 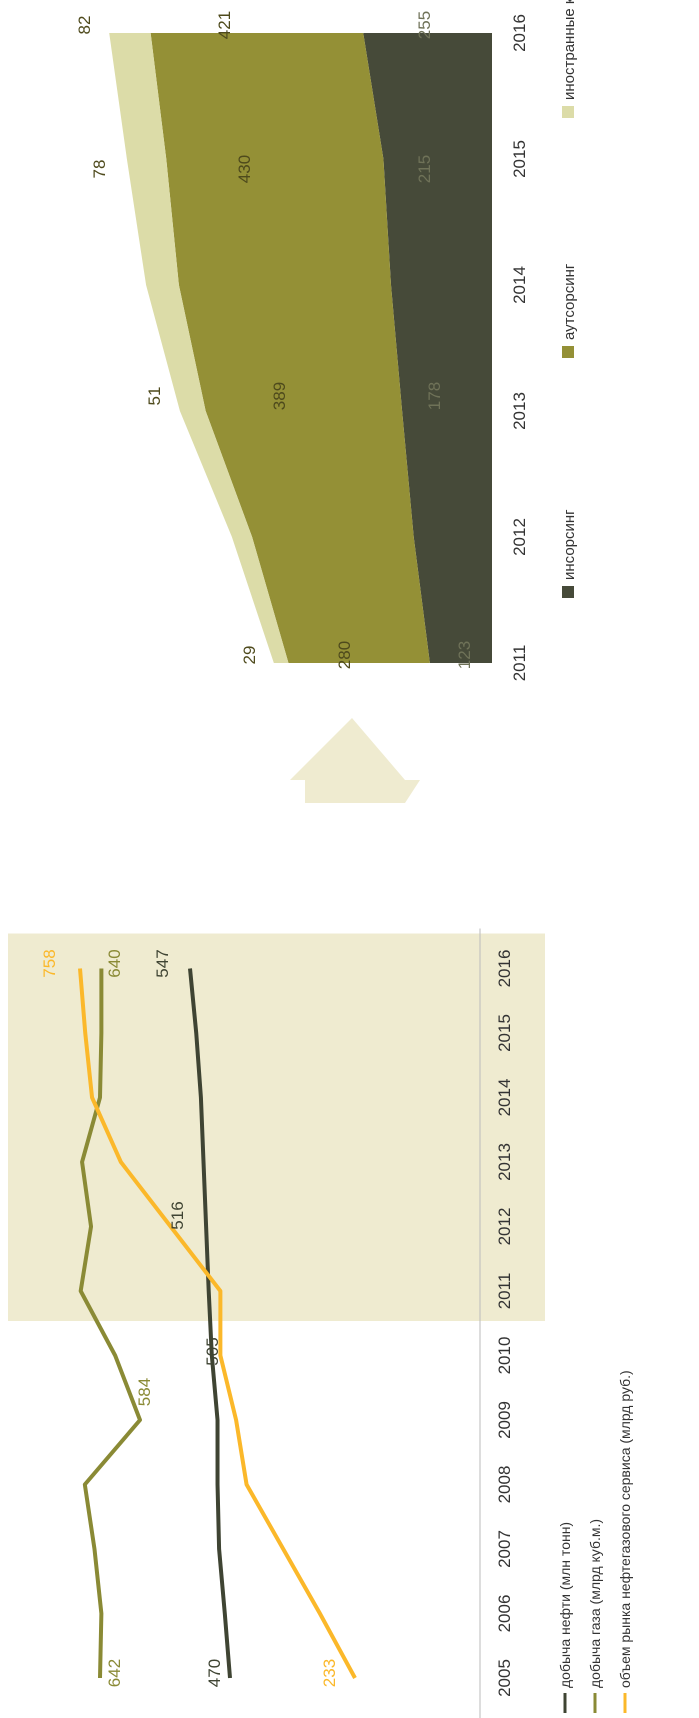 I want to click on area-legend-label-insourcing: инсорсинг, so click(x=569, y=544).